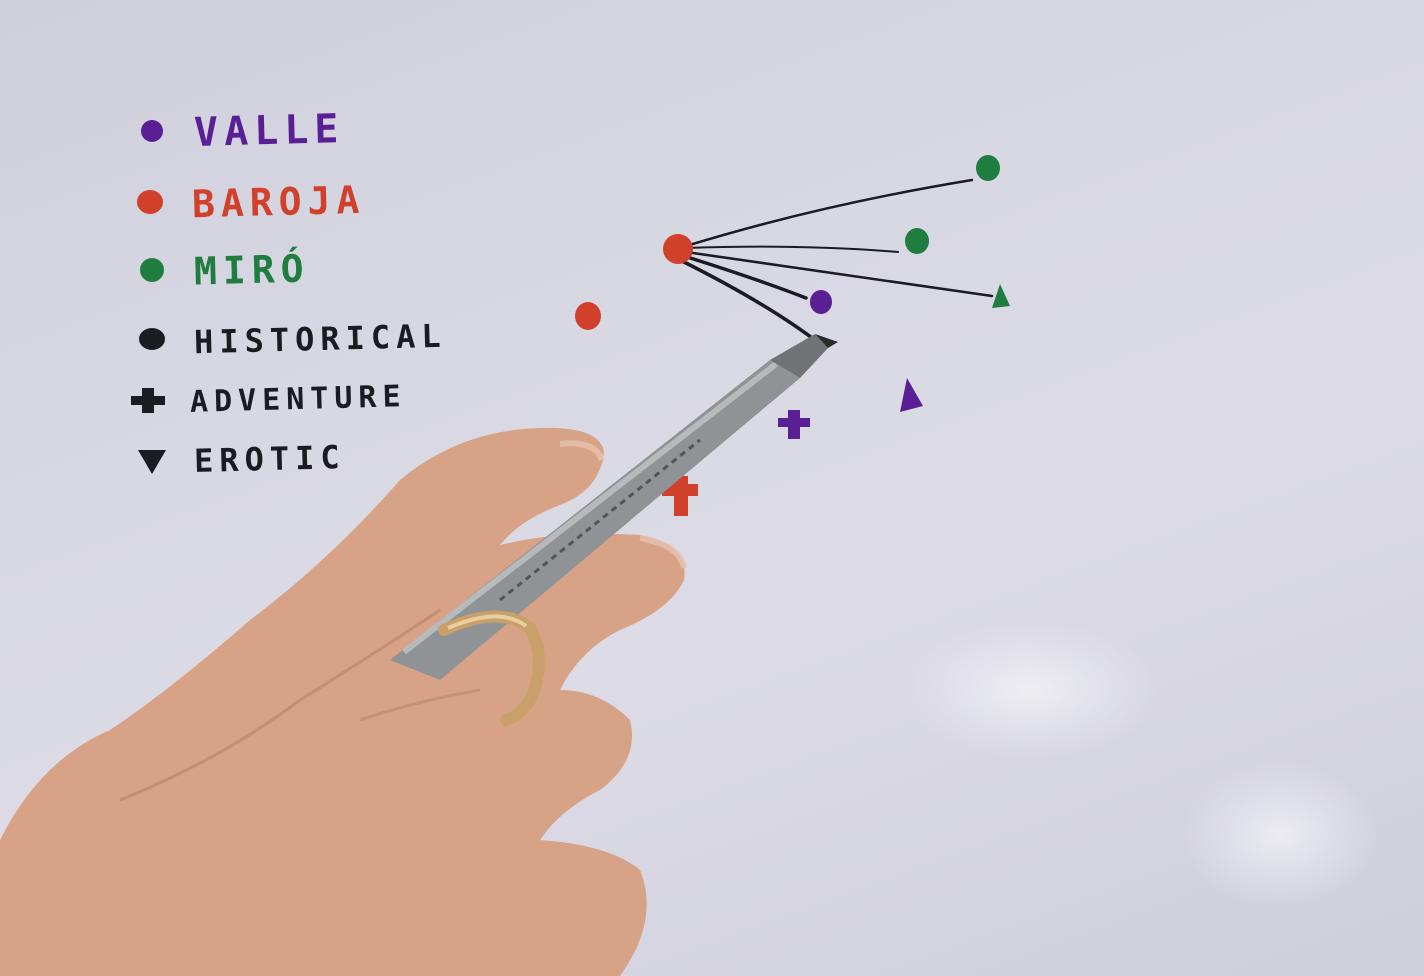  What do you see at coordinates (588, 316) in the screenshot?
I see `red-node` at bounding box center [588, 316].